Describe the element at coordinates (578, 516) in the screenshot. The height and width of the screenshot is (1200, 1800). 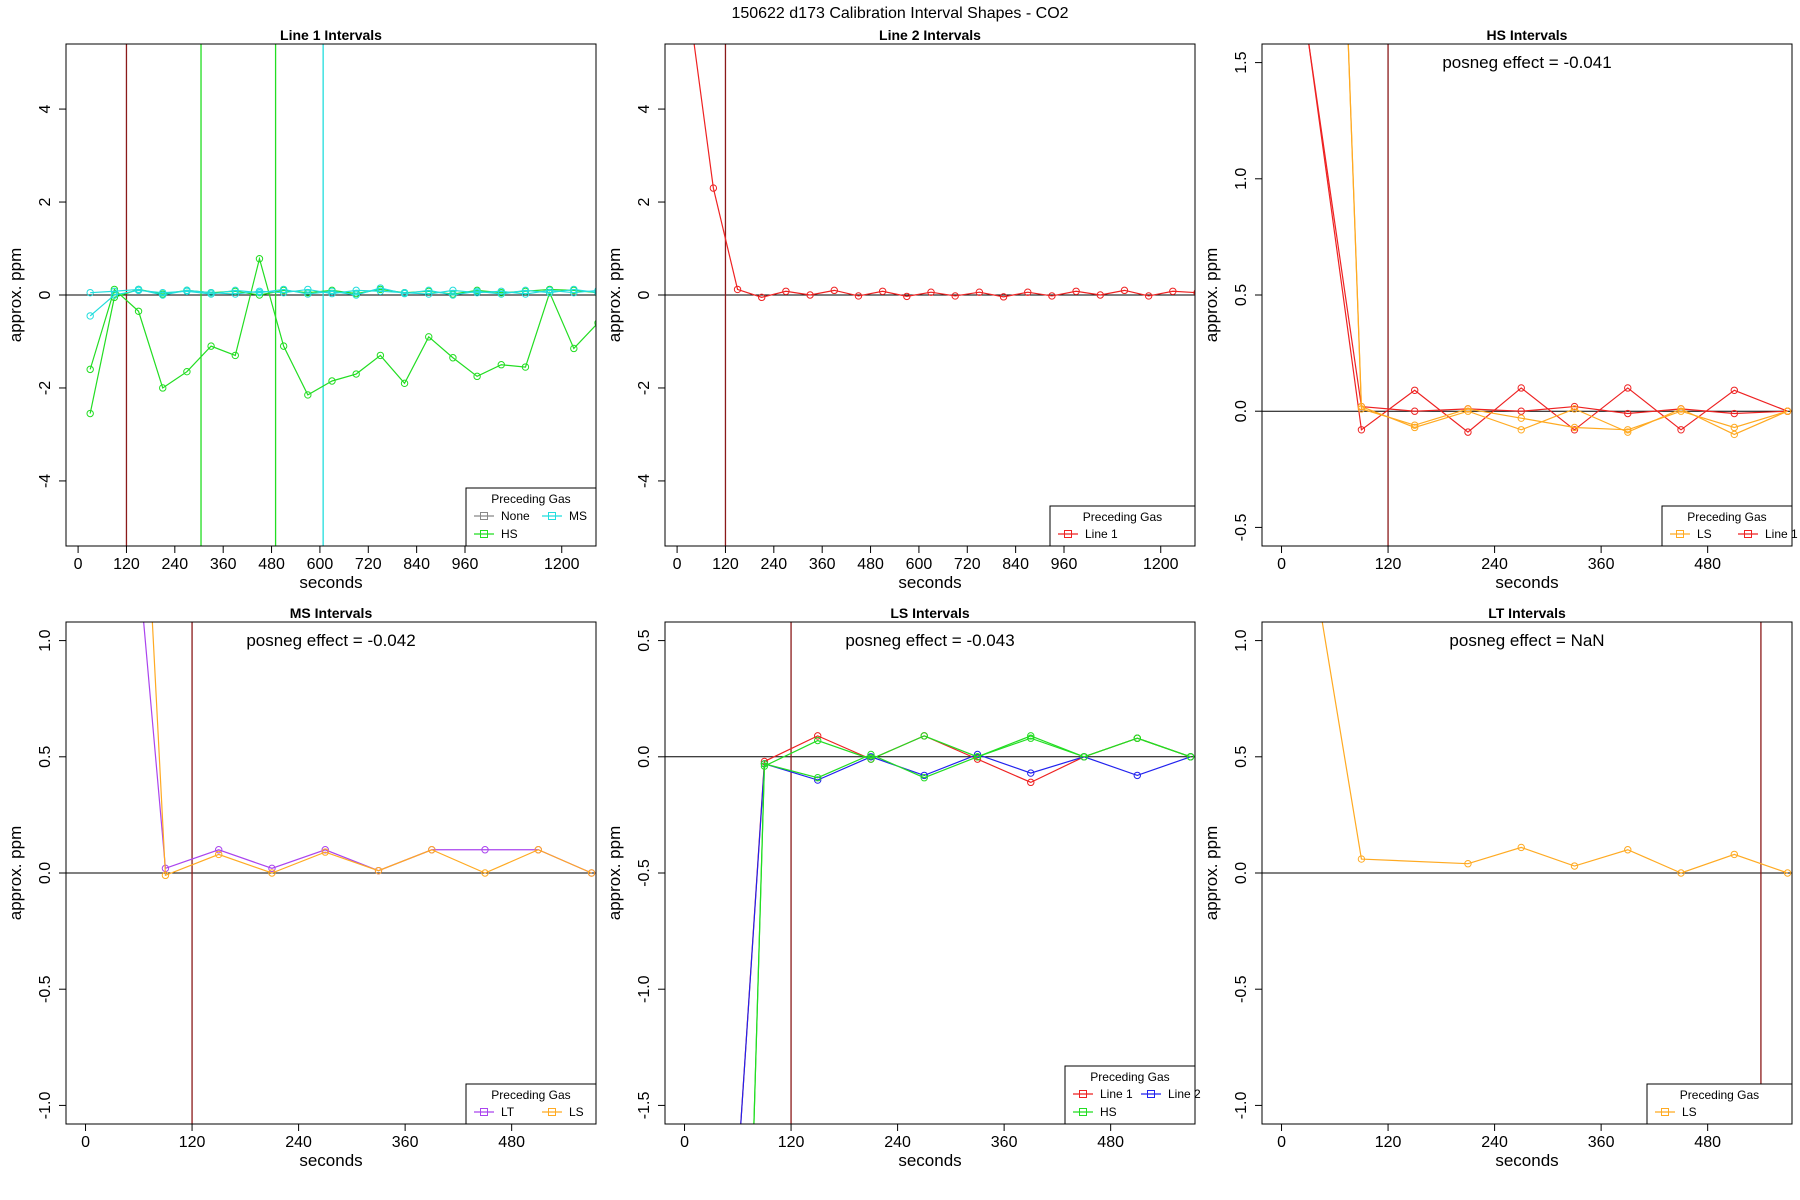
I see `legend-entry: MS` at that location.